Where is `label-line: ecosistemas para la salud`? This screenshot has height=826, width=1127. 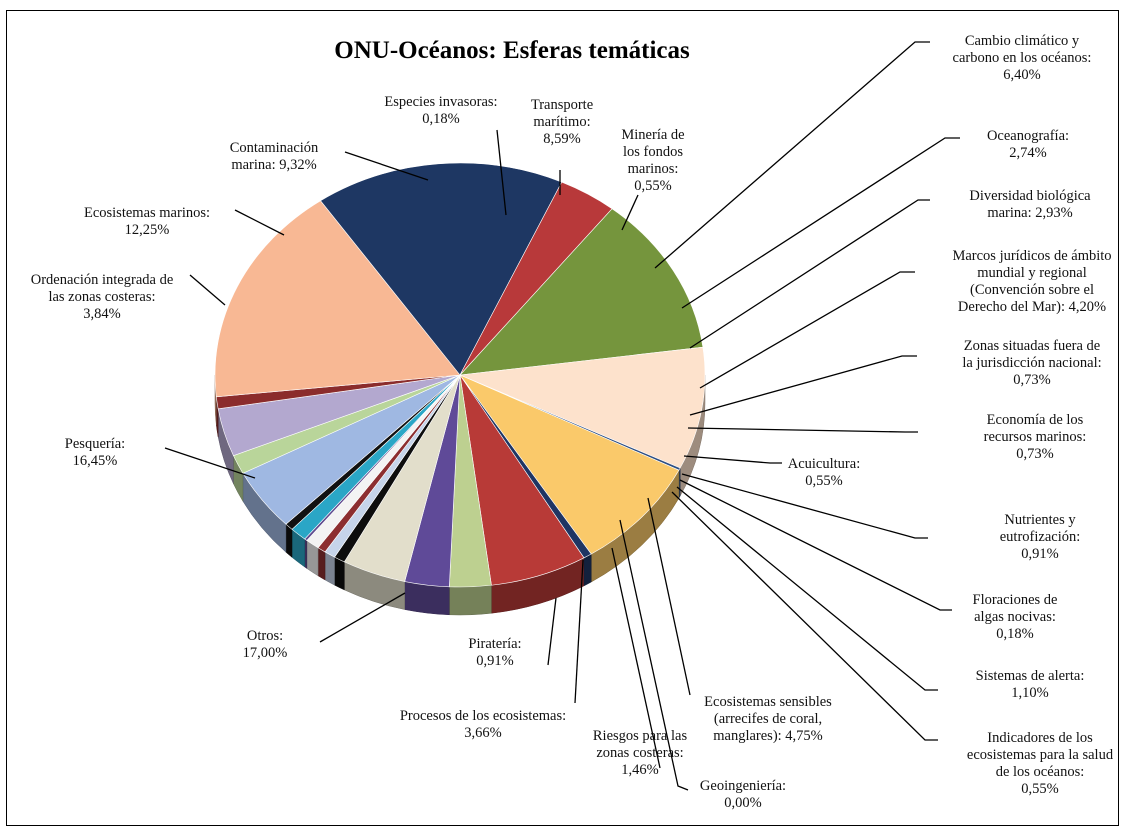 label-line: ecosistemas para la salud is located at coordinates (1040, 755).